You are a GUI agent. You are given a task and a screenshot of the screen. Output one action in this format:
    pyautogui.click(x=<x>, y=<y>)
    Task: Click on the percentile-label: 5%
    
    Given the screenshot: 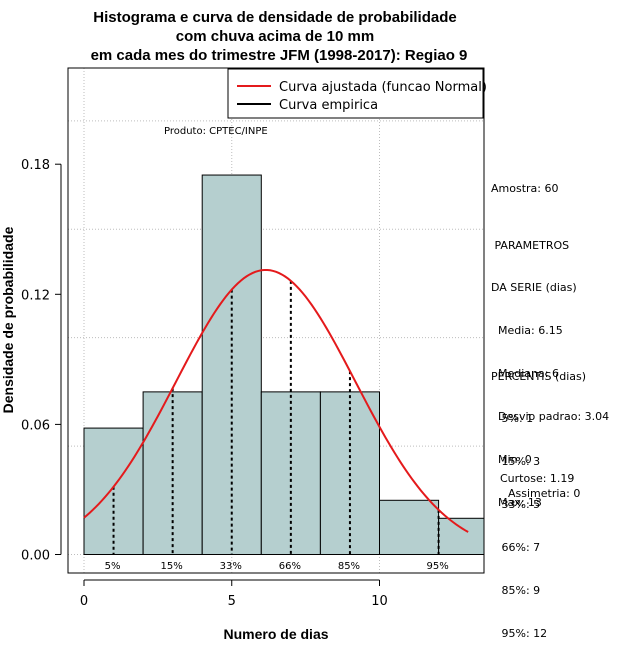 What is the action you would take?
    pyautogui.click(x=113, y=566)
    